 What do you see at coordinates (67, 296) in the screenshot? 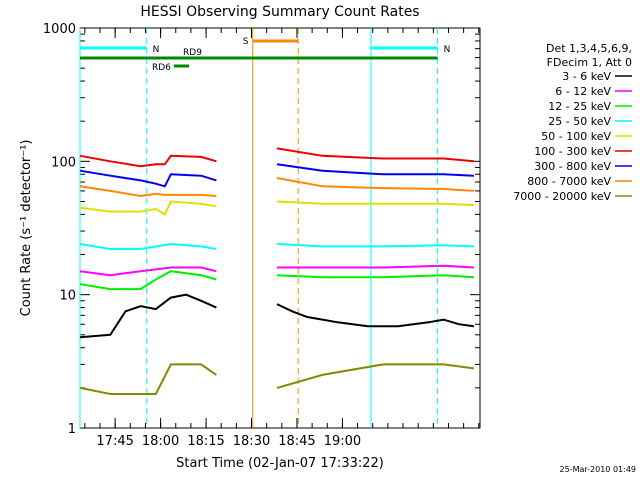
I see `y-tick-label: 10` at bounding box center [67, 296].